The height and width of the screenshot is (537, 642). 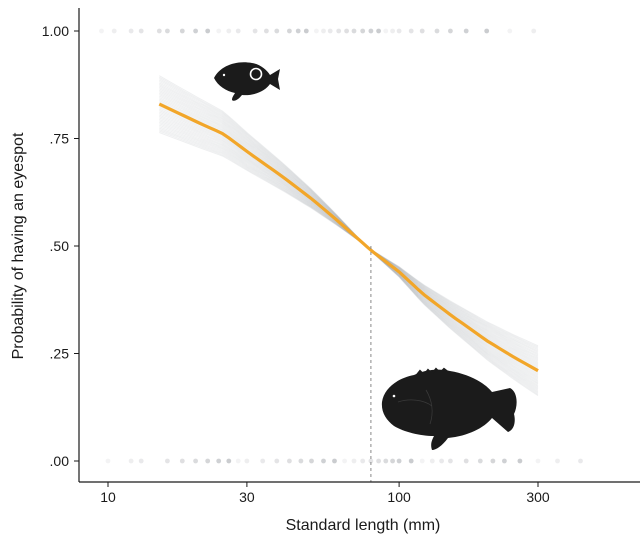 What do you see at coordinates (60, 139) in the screenshot?
I see `y-tick-label: .75` at bounding box center [60, 139].